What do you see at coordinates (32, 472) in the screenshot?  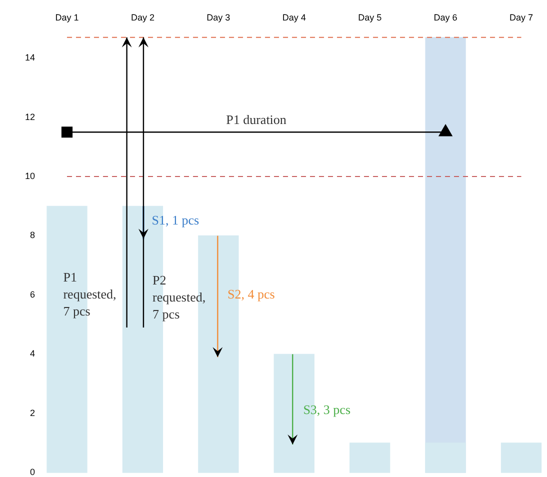 I see `y-tick-label: 0` at bounding box center [32, 472].